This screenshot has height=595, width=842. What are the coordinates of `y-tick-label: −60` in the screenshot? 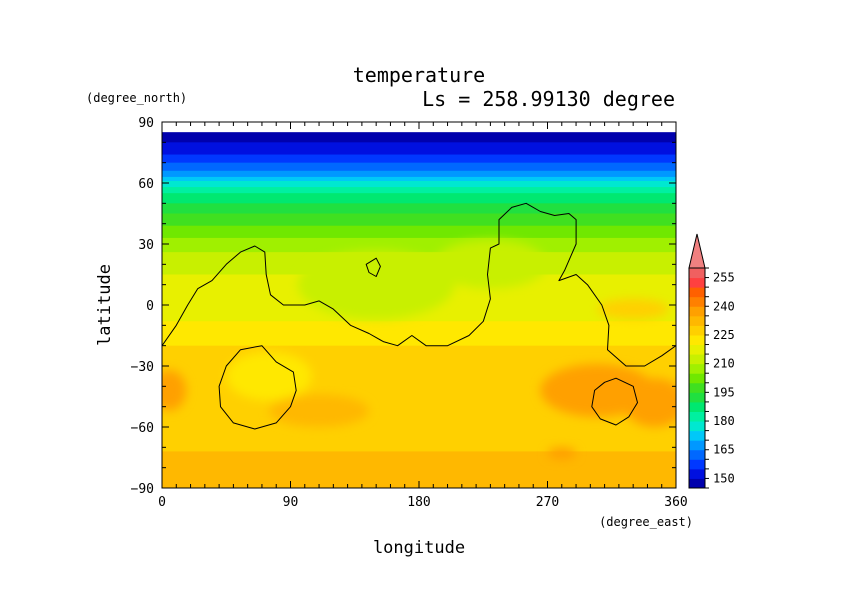 It's located at (142, 428).